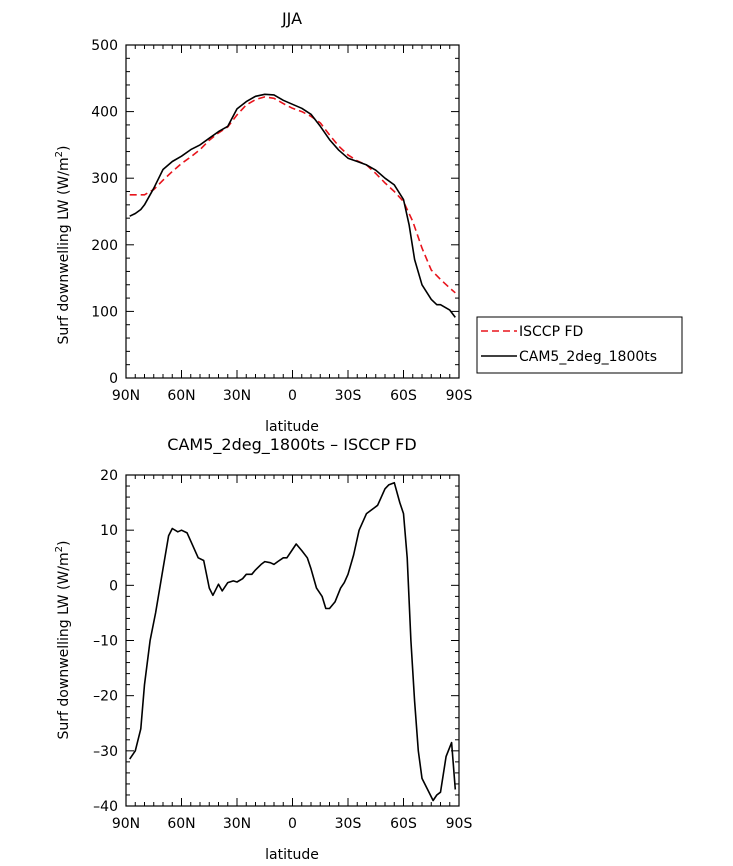  What do you see at coordinates (126, 396) in the screenshot?
I see `upper-x-tick-label: 90N` at bounding box center [126, 396].